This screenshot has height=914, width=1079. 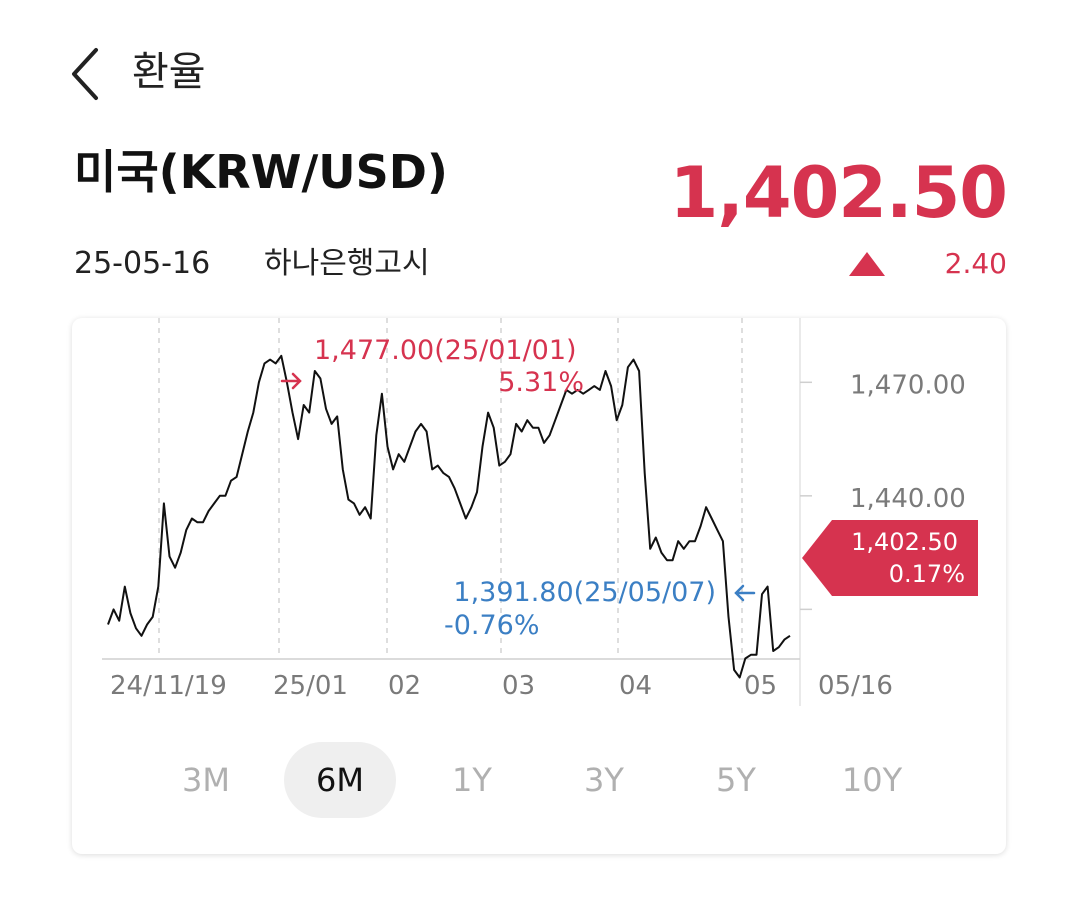 I want to click on min-percent: -0.76%, so click(x=492, y=625).